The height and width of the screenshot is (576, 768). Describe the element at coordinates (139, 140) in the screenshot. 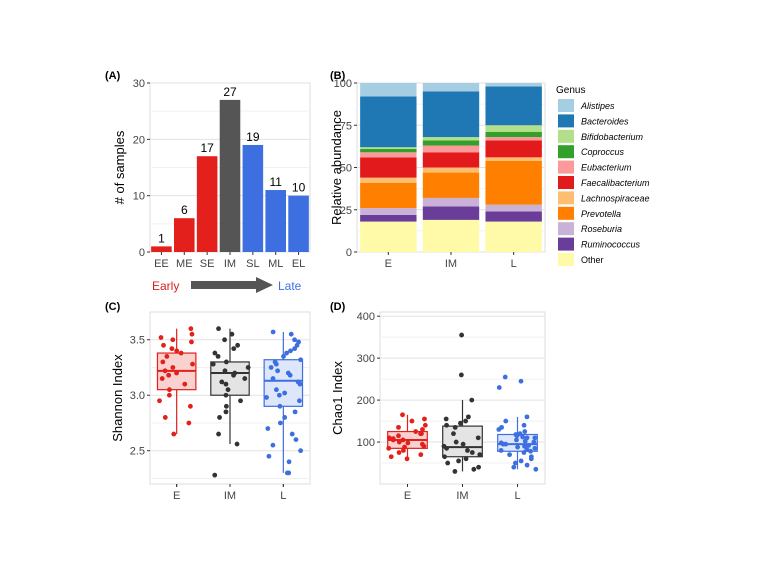

I see `y-tick-label: 20` at that location.